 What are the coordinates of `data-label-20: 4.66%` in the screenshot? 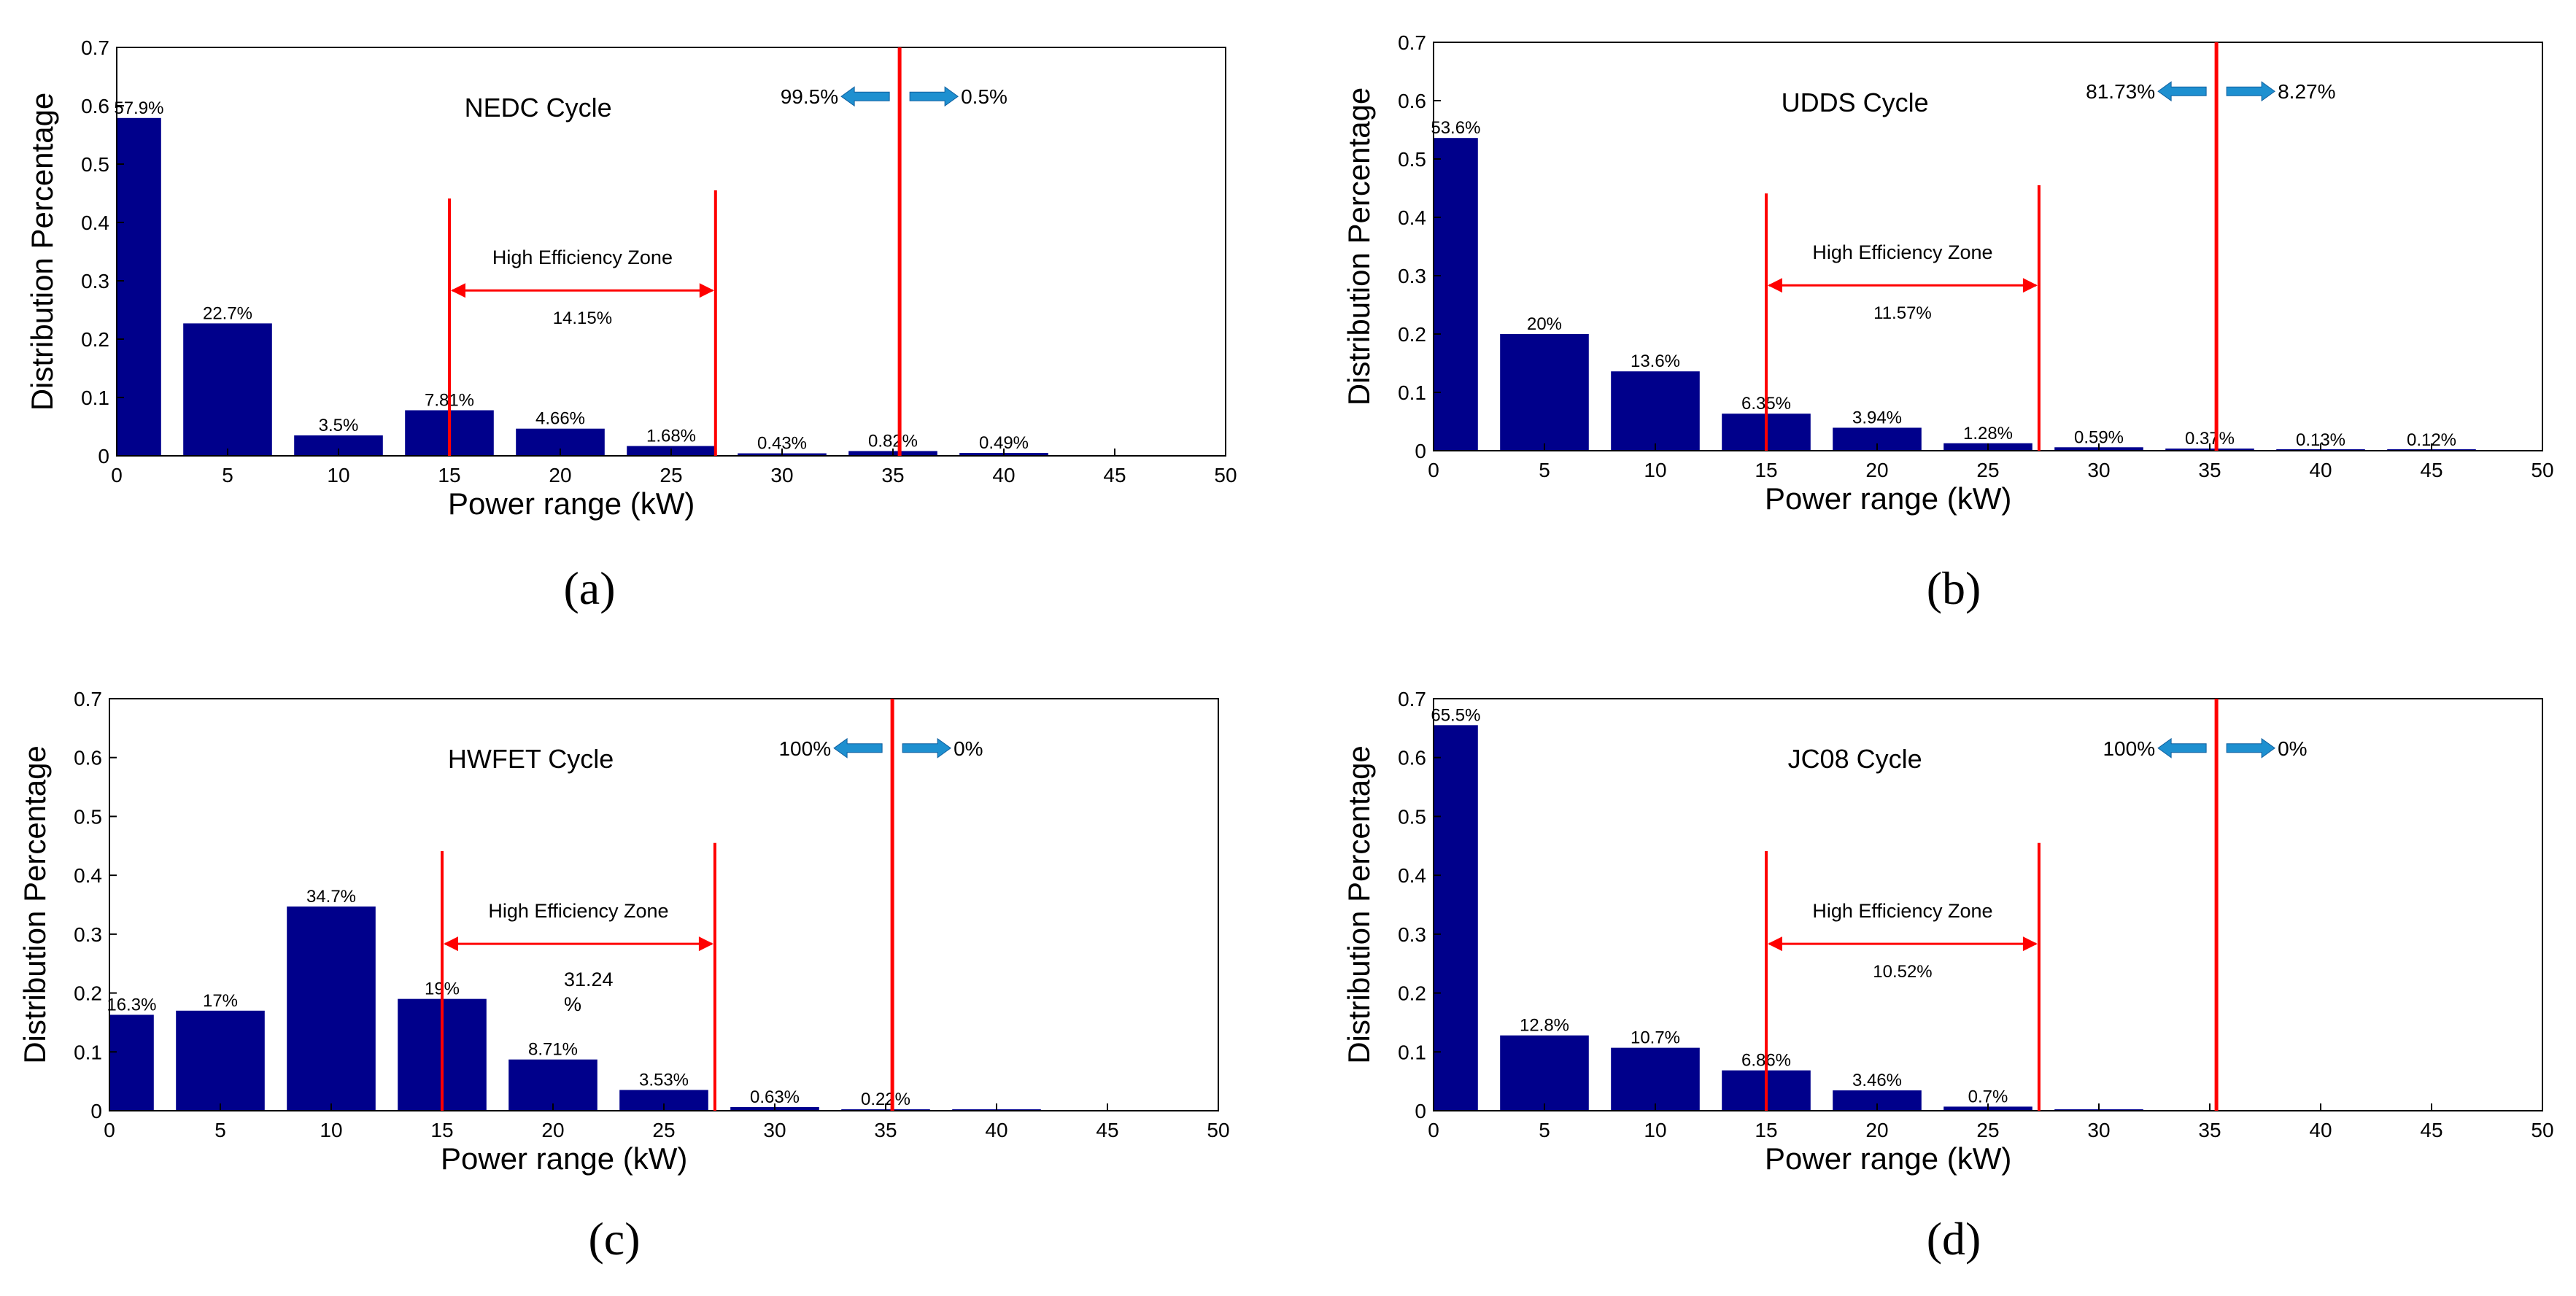 It's located at (560, 419).